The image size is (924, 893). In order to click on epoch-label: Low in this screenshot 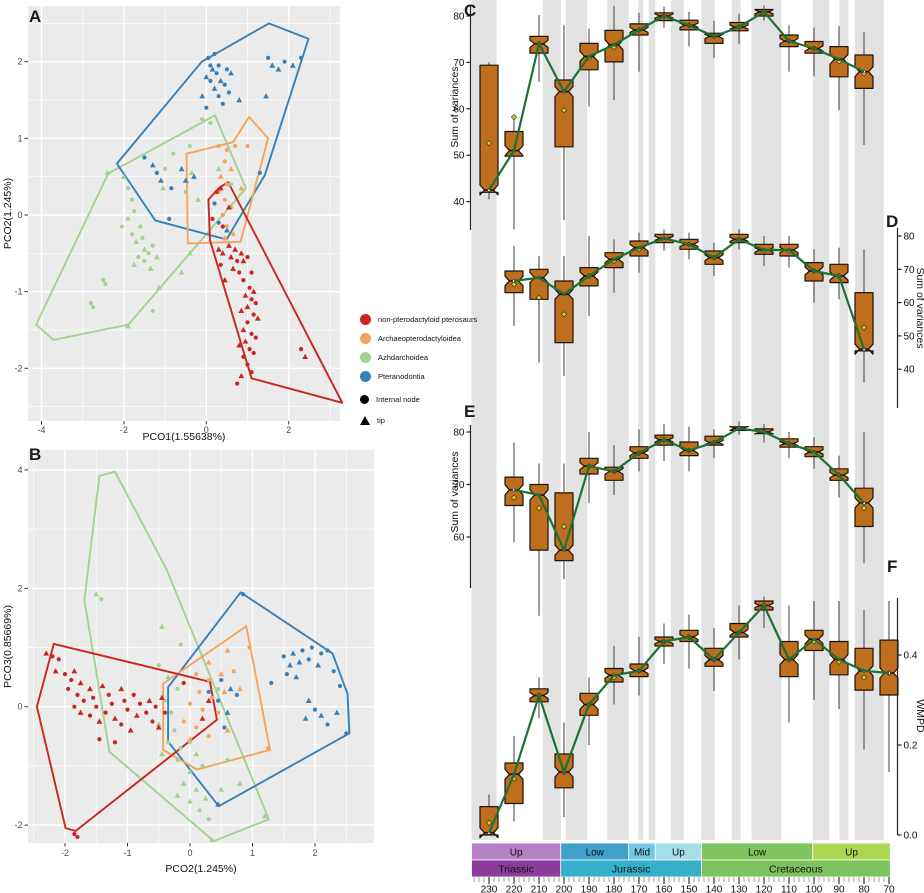, I will do `click(595, 853)`.